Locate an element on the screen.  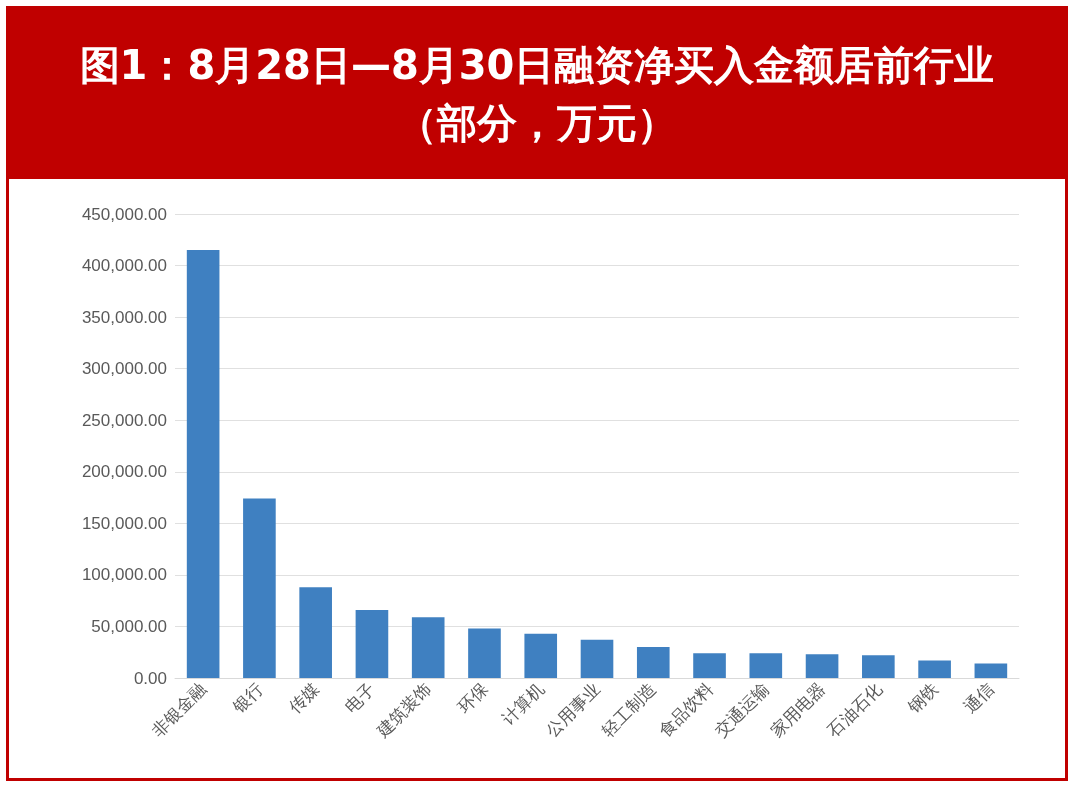
y-tick-label: 50,000.00 is located at coordinates (129, 626).